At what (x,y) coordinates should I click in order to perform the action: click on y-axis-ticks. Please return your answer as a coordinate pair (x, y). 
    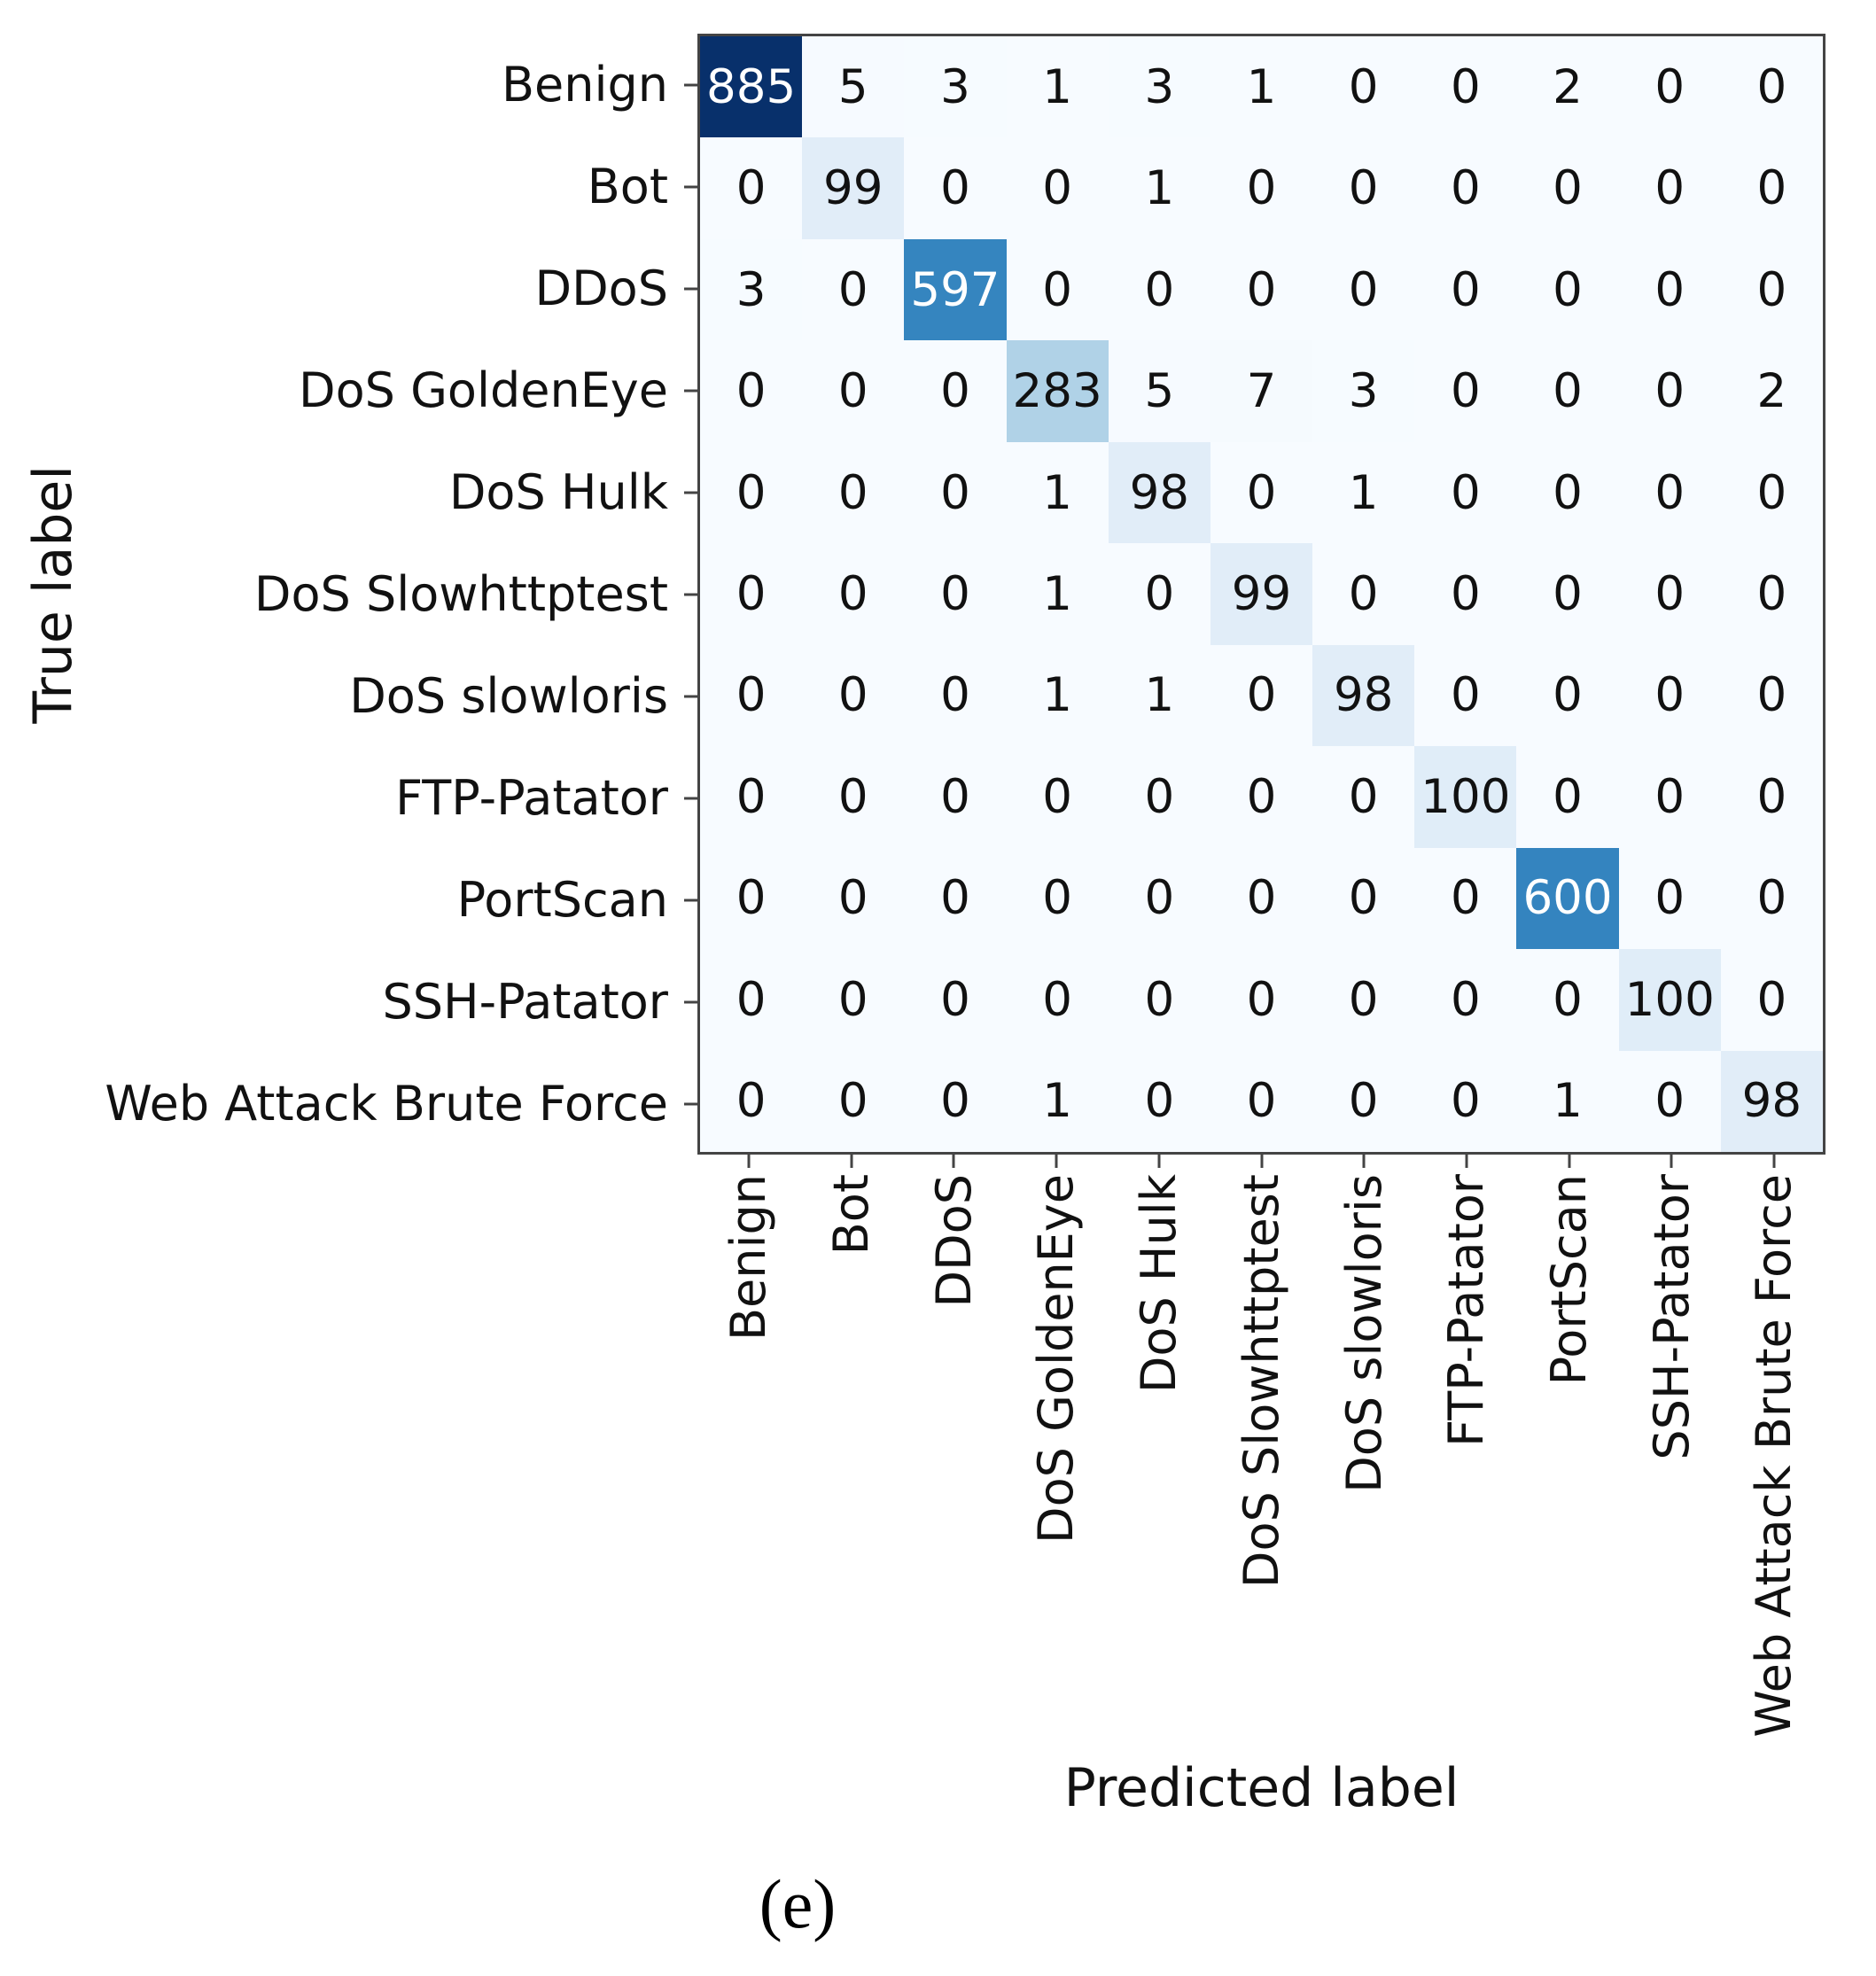
    Looking at the image, I should click on (690, 594).